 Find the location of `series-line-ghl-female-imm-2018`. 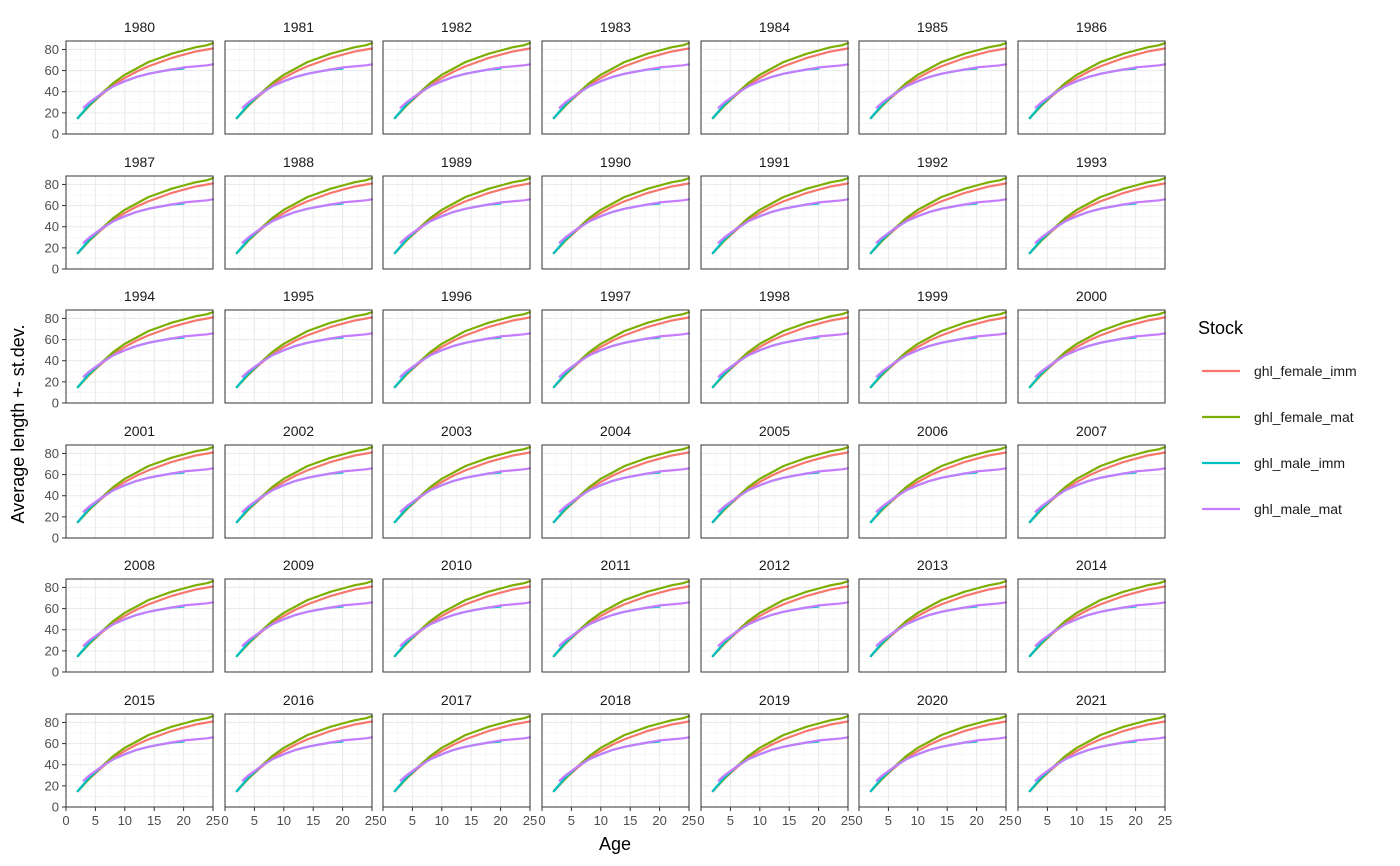

series-line-ghl-female-imm-2018 is located at coordinates (621, 756).